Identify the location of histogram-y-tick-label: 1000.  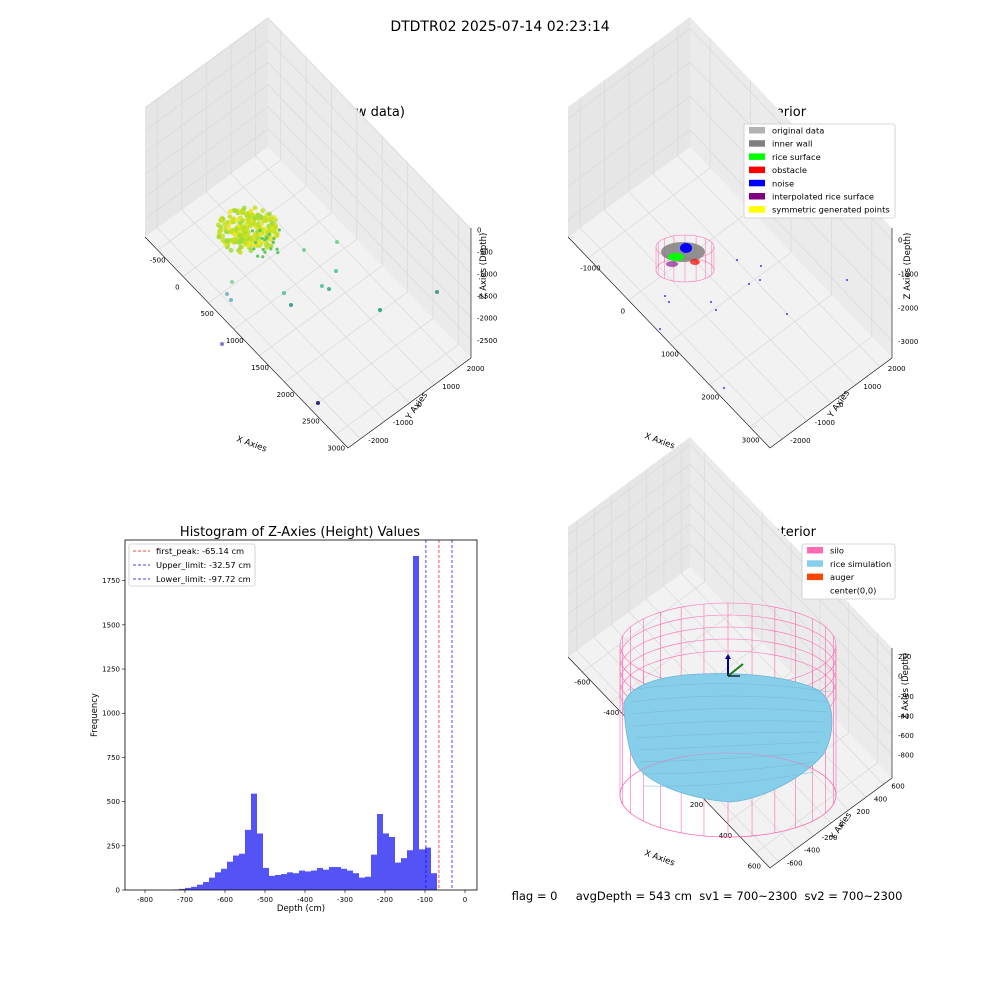
(111, 714).